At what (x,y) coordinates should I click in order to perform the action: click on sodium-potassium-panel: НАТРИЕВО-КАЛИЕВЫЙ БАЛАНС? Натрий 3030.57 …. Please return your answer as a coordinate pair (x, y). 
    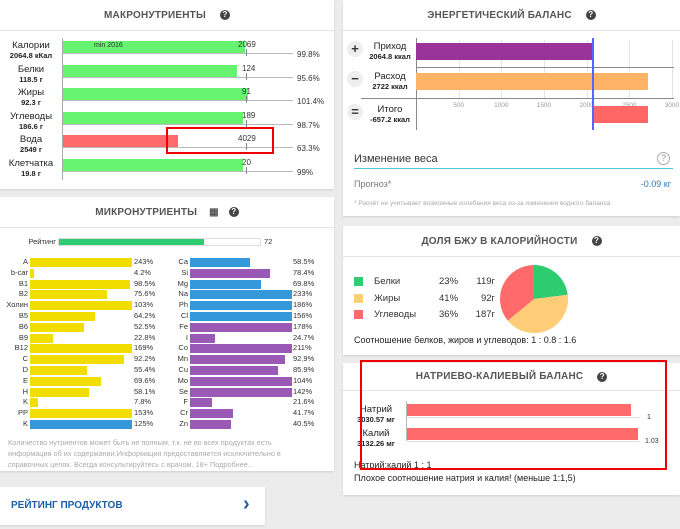
    Looking at the image, I should click on (511, 427).